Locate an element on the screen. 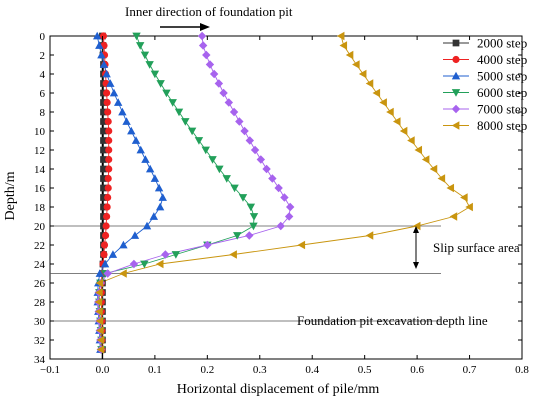 This screenshot has height=401, width=550. x-tick-label: 0.2 is located at coordinates (207, 370).